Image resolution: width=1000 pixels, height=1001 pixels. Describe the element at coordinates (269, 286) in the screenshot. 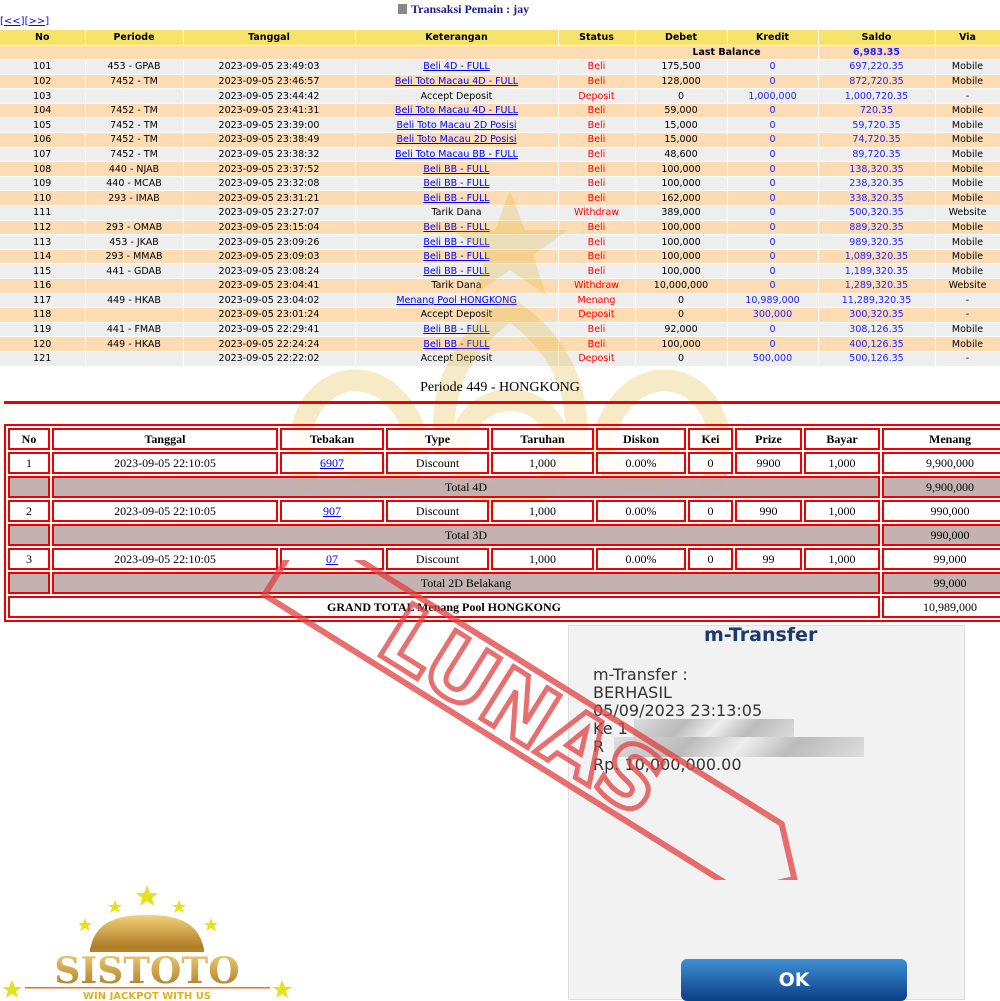

I see `cell-tanggal: 2023-09-05 23:04:41` at that location.